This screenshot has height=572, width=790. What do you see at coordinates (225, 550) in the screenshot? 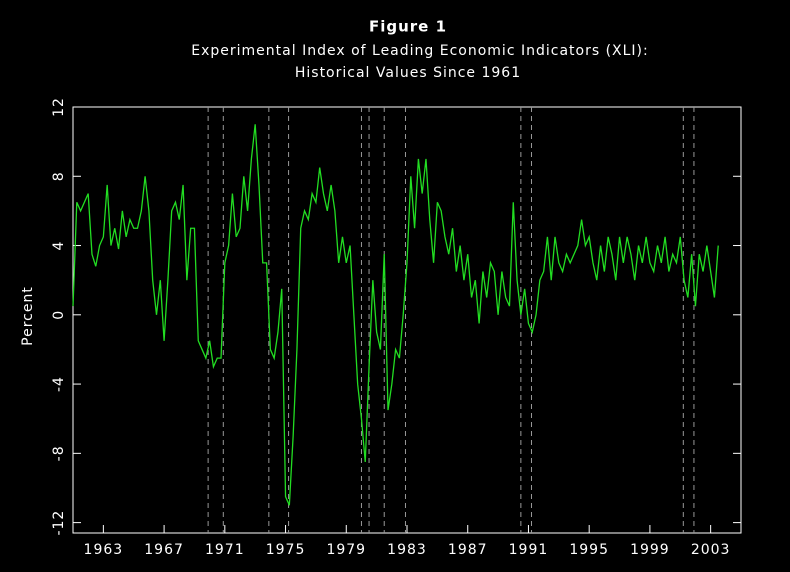
I see `x-tick-label: 1971` at bounding box center [225, 550].